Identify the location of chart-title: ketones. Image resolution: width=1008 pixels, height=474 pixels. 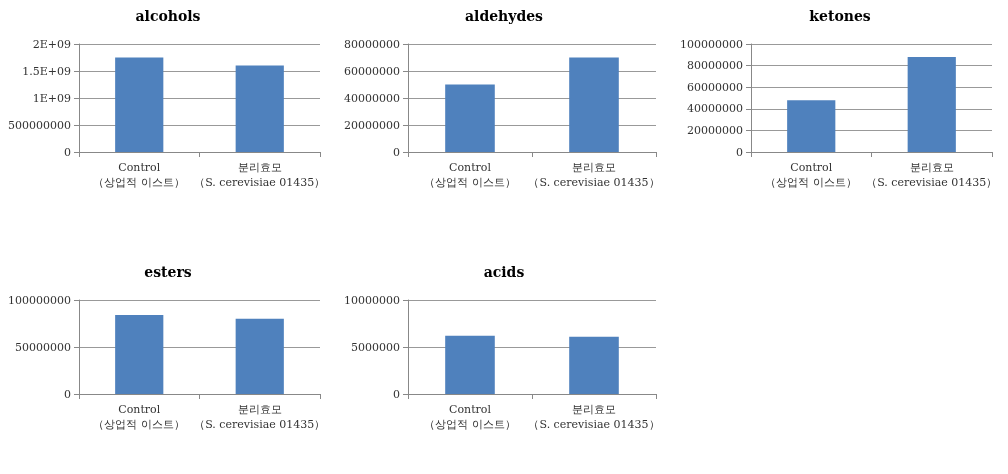
(840, 16).